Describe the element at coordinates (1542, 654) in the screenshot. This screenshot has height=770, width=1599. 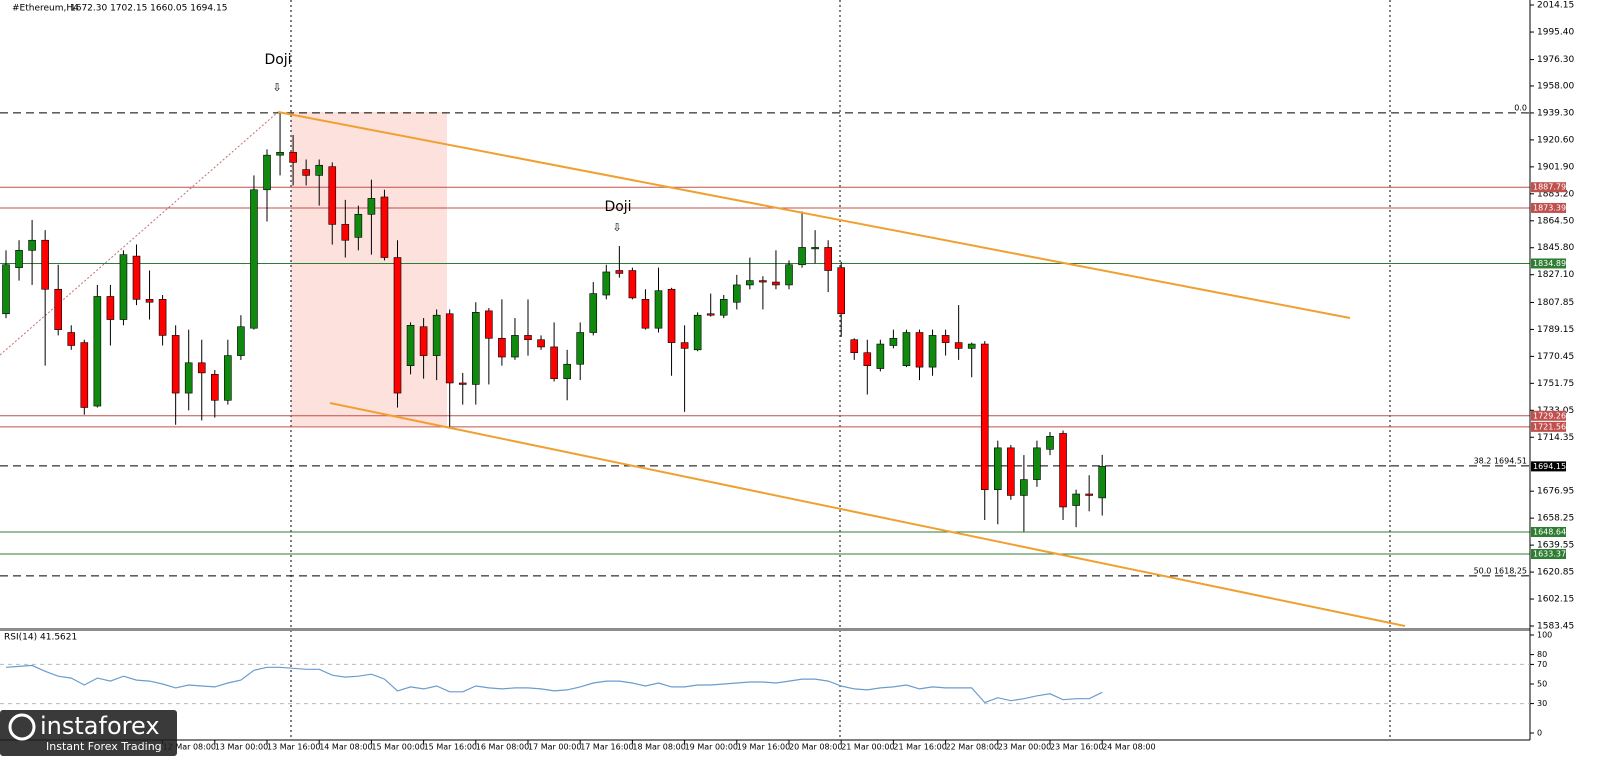
I see `rsi-tick-label: 80` at that location.